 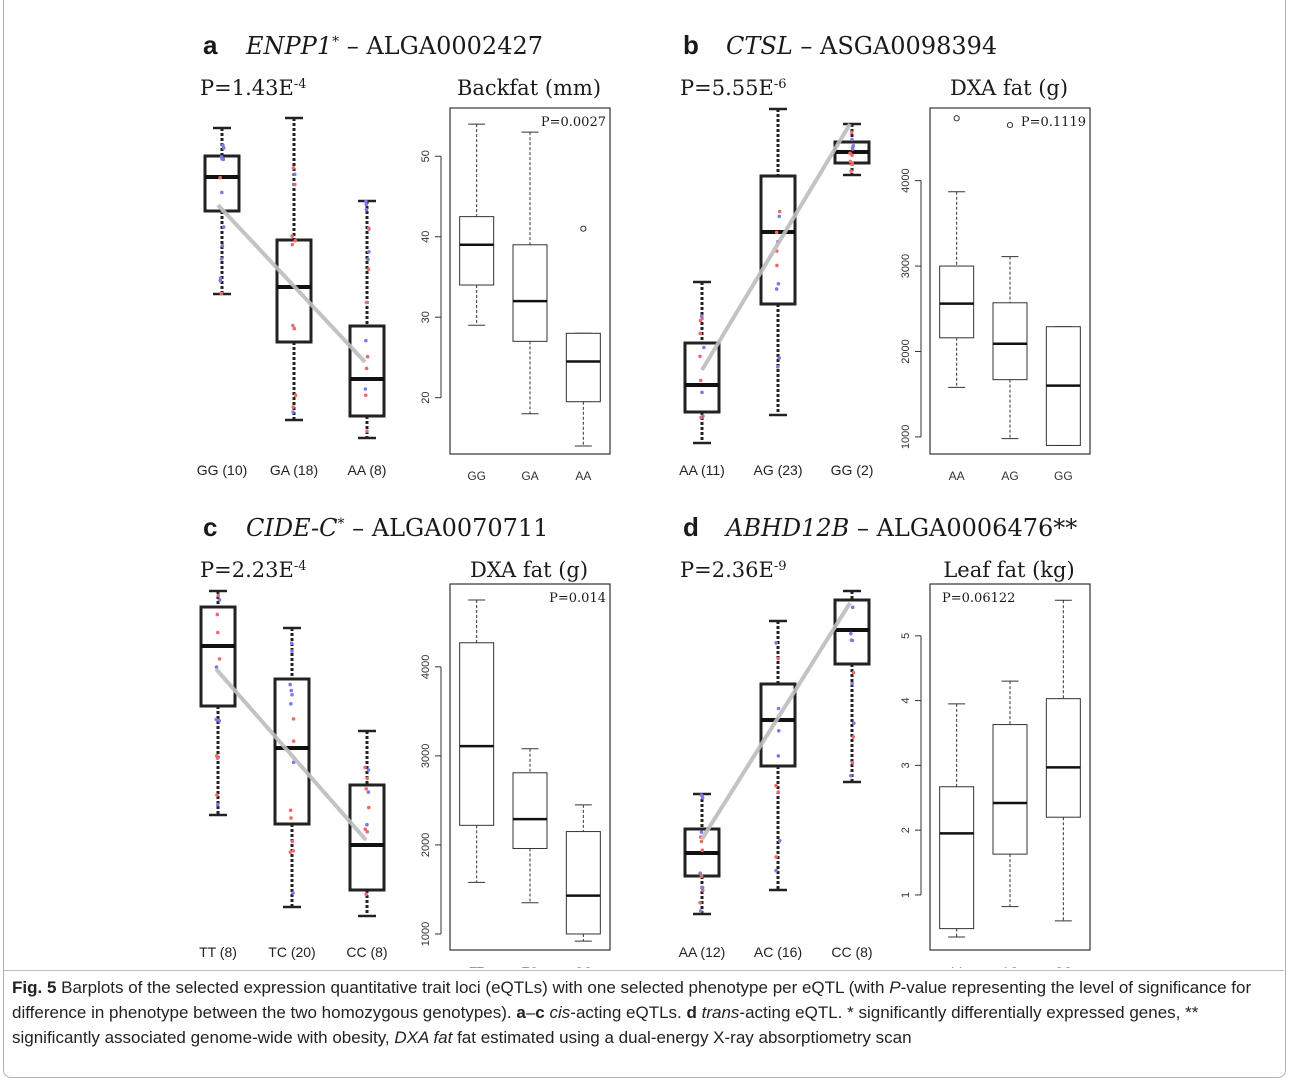 What do you see at coordinates (691, 45) in the screenshot?
I see `panel-letter: b` at bounding box center [691, 45].